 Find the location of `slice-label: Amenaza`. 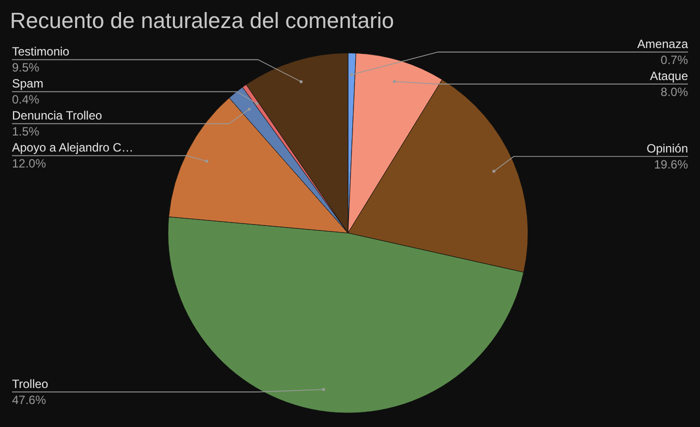

slice-label: Amenaza is located at coordinates (662, 44).